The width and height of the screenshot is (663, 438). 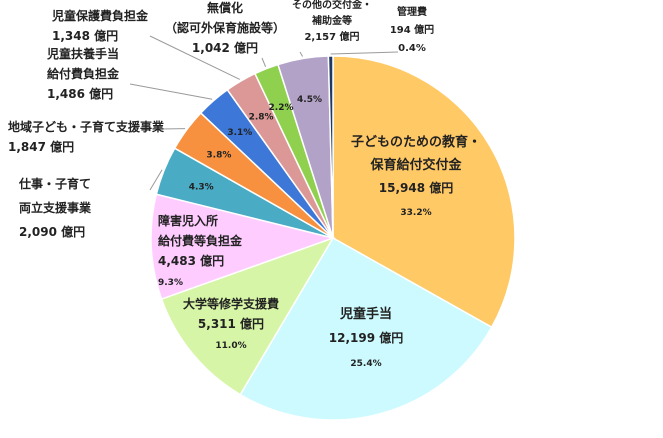 I want to click on slice-7-percent-label: 3.1%, so click(x=239, y=133).